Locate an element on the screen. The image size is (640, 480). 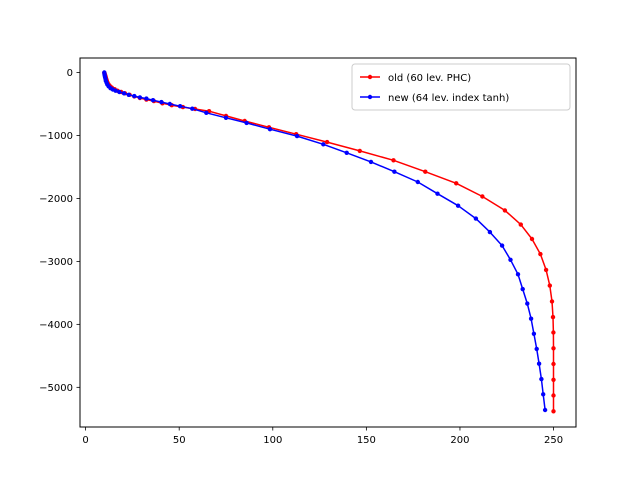
x-tick-label: 100 is located at coordinates (272, 440).